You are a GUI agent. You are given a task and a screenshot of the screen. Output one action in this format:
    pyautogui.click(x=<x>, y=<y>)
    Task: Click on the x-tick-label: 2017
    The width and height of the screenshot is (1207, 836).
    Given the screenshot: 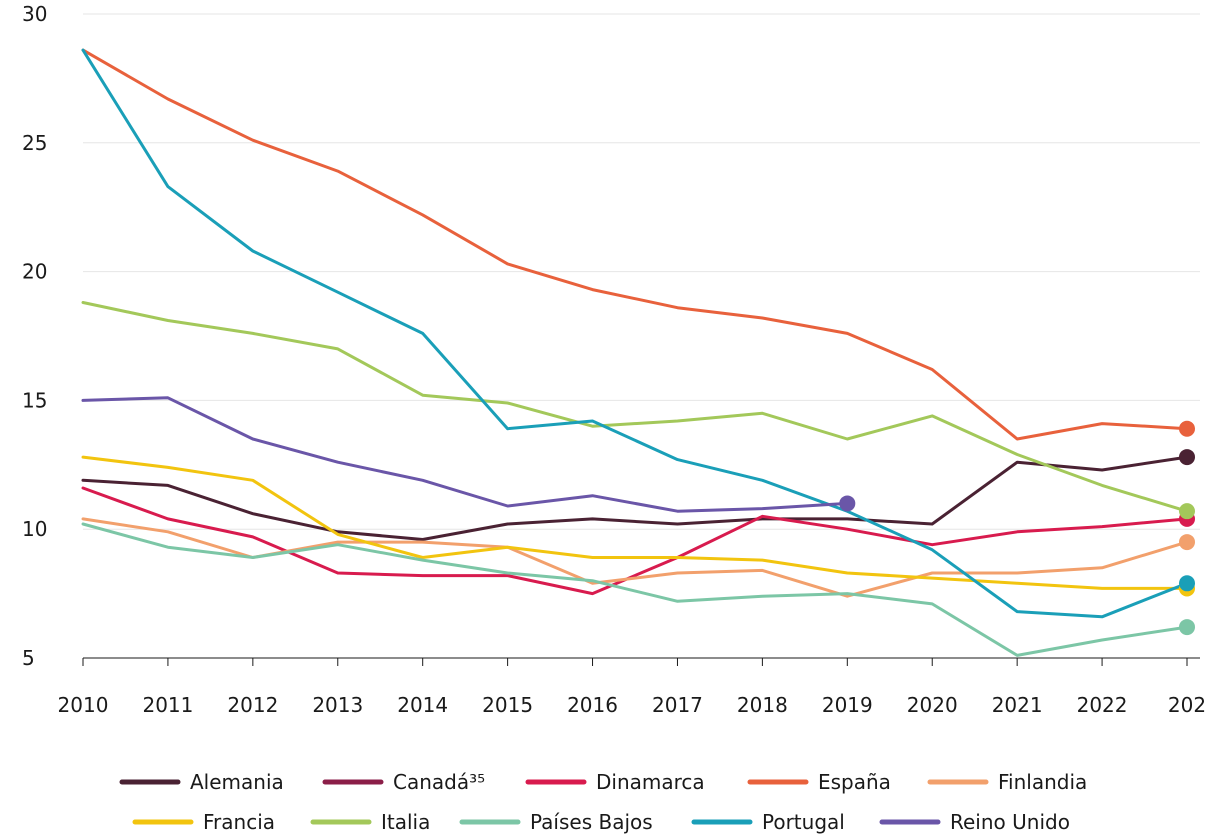 What is the action you would take?
    pyautogui.click(x=677, y=705)
    